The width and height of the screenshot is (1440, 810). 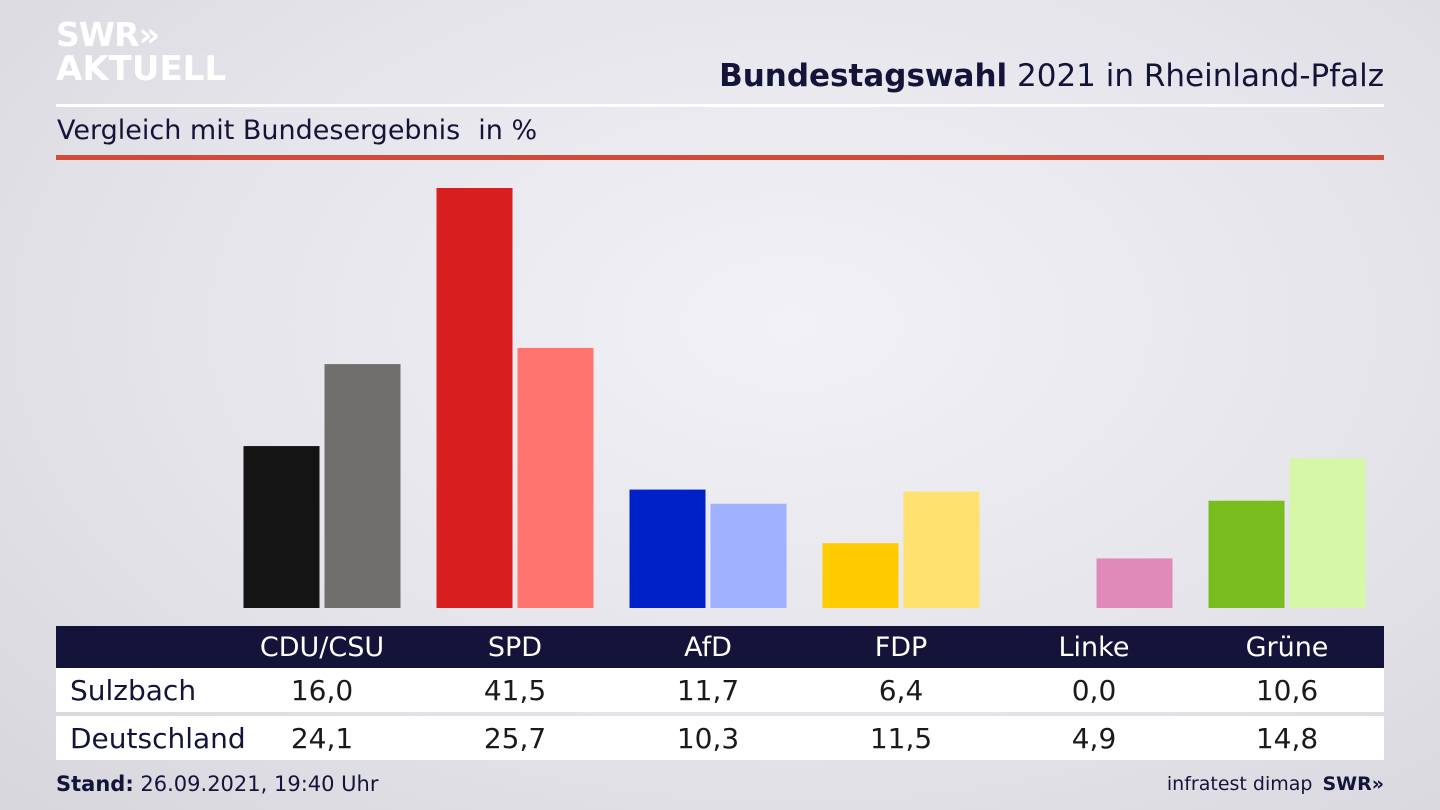 I want to click on swr-aktuell-logo: SWR» AKTUELL, so click(x=141, y=52).